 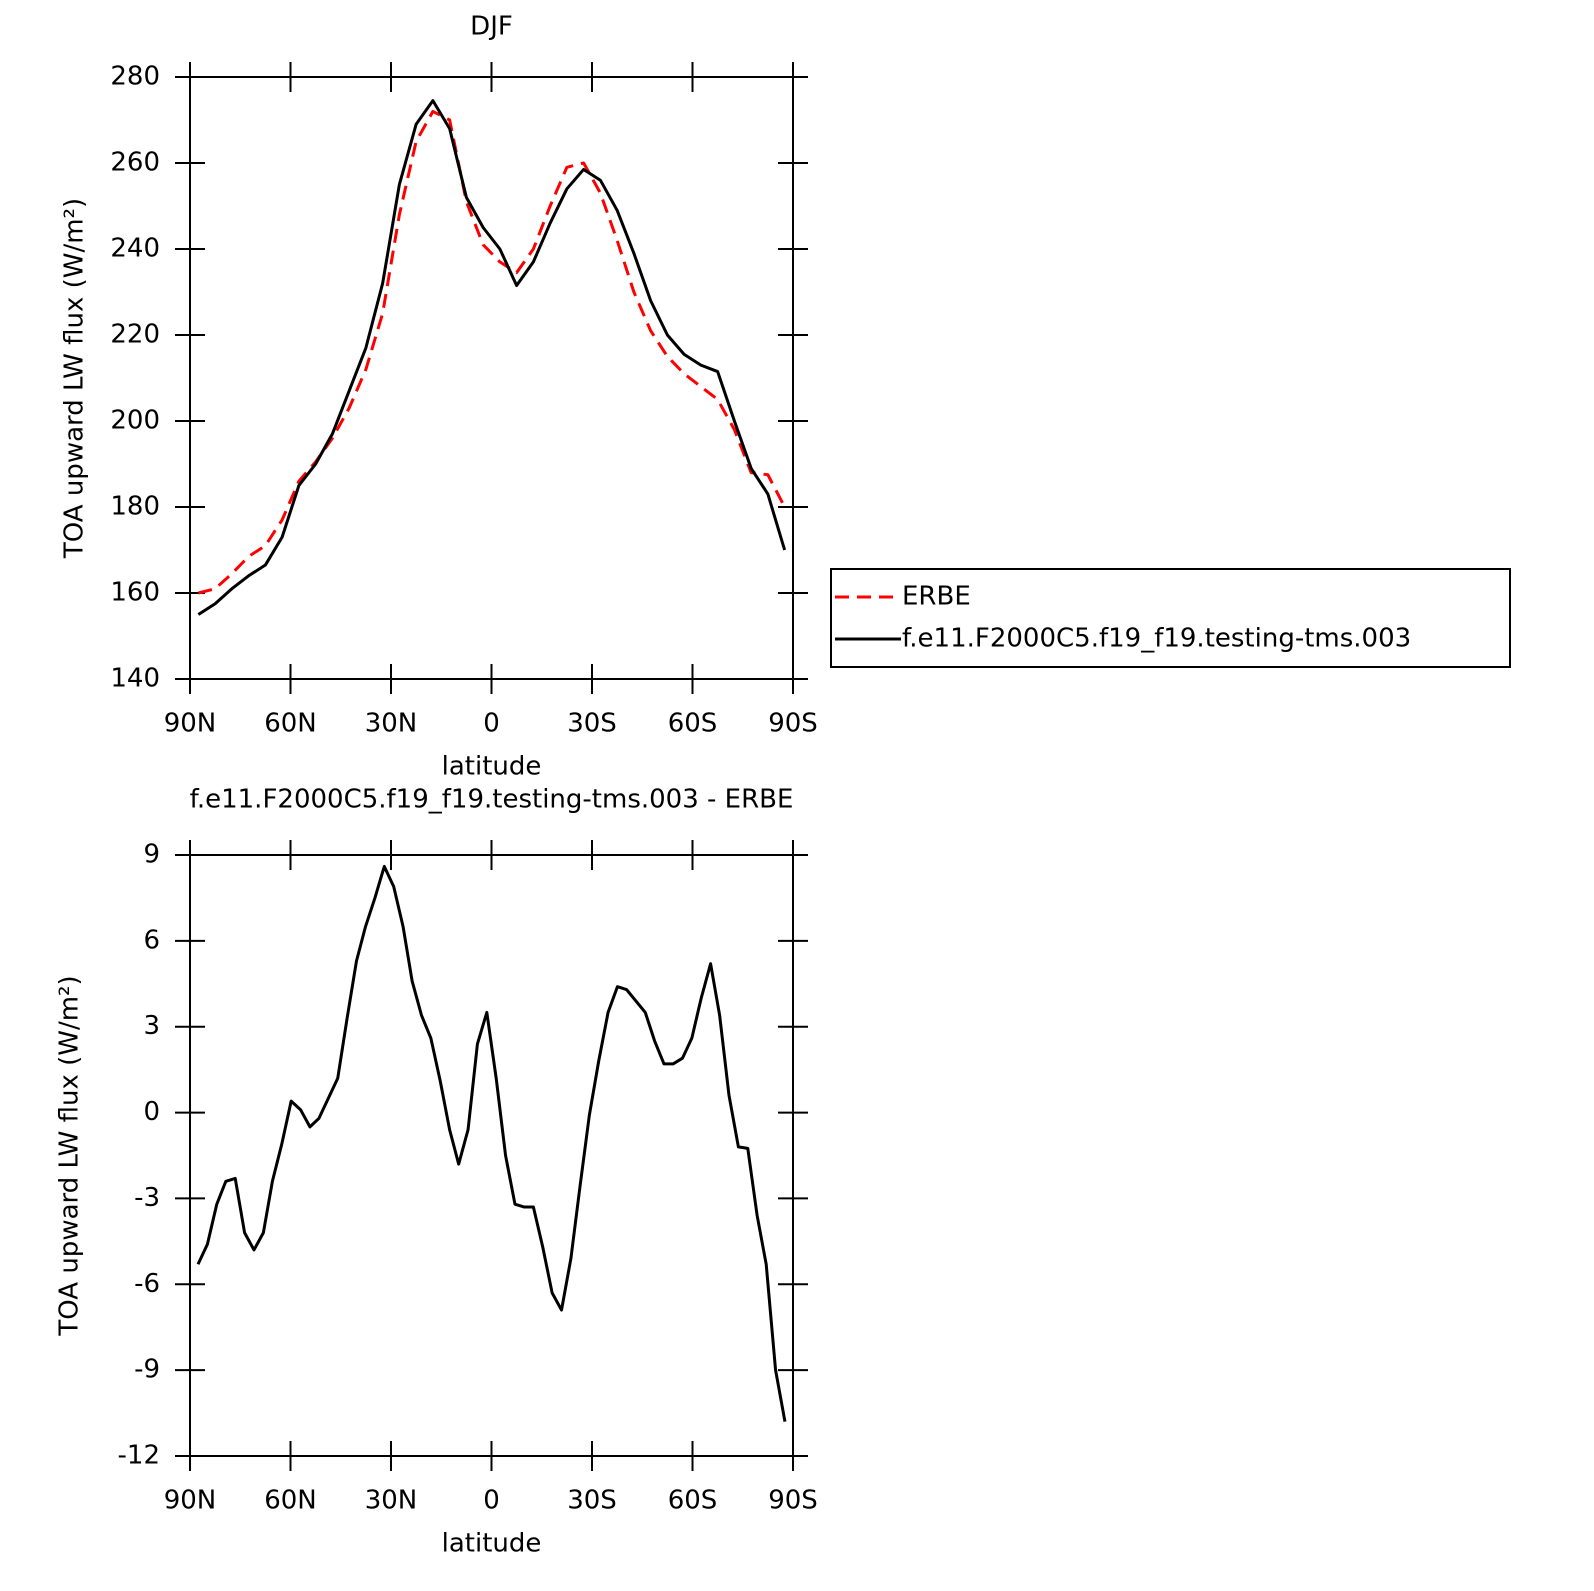 I want to click on y-tick-label: 280, so click(x=135, y=77).